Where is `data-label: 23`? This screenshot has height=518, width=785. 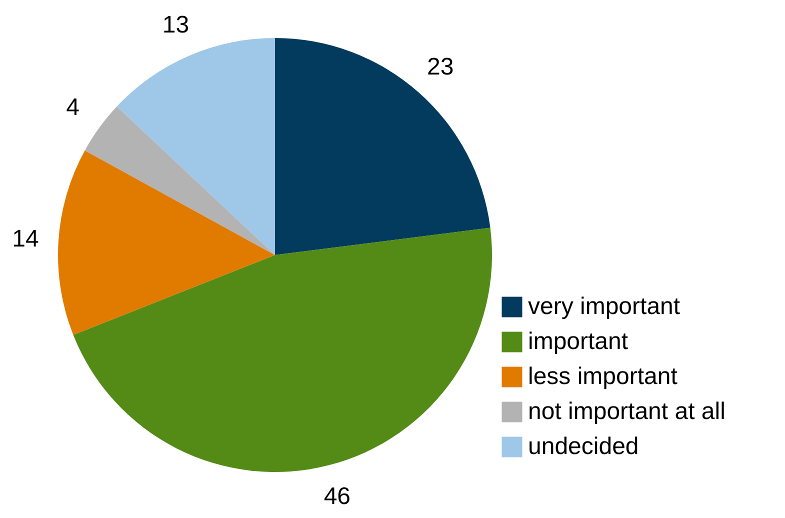
data-label: 23 is located at coordinates (440, 66).